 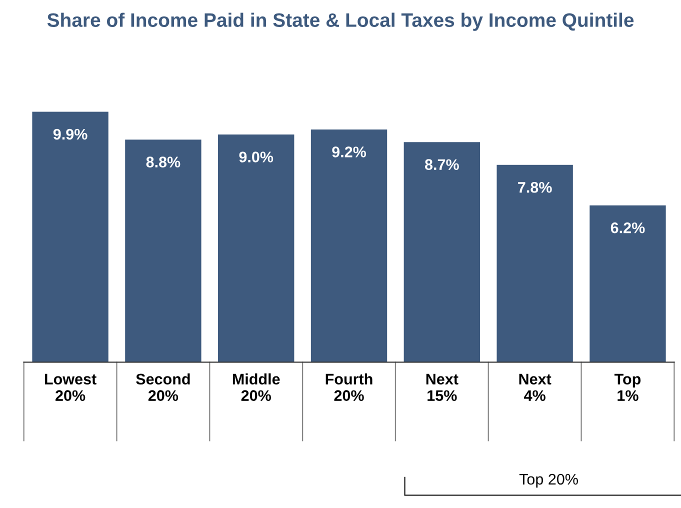 What do you see at coordinates (163, 162) in the screenshot?
I see `data-label: 8.8%` at bounding box center [163, 162].